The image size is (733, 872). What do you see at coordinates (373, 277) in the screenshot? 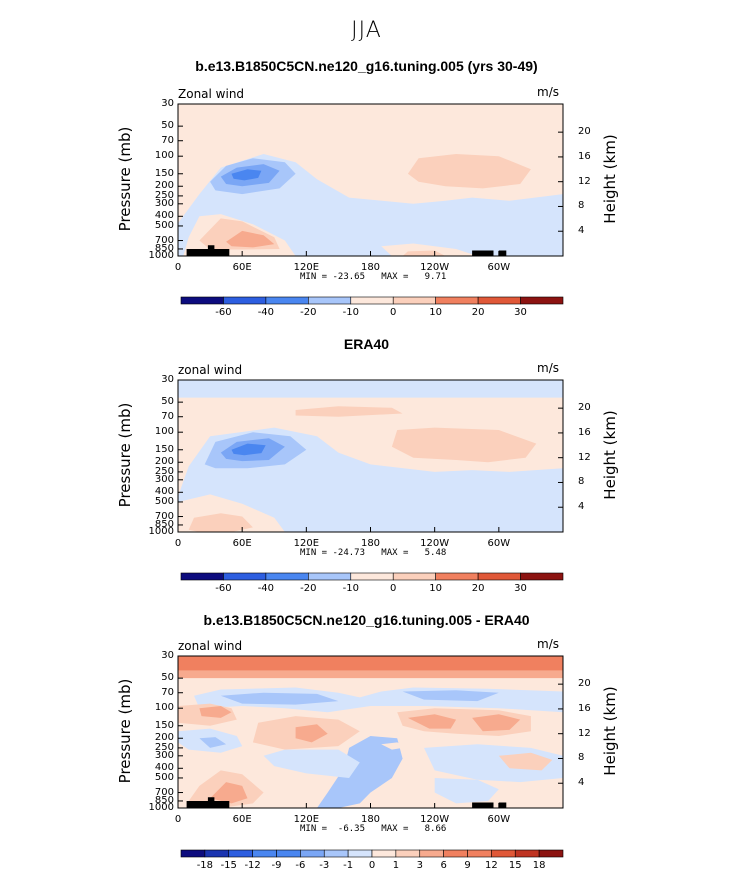
I see `min-max-text: MIN = -23.65 MAX = 9.71` at bounding box center [373, 277].